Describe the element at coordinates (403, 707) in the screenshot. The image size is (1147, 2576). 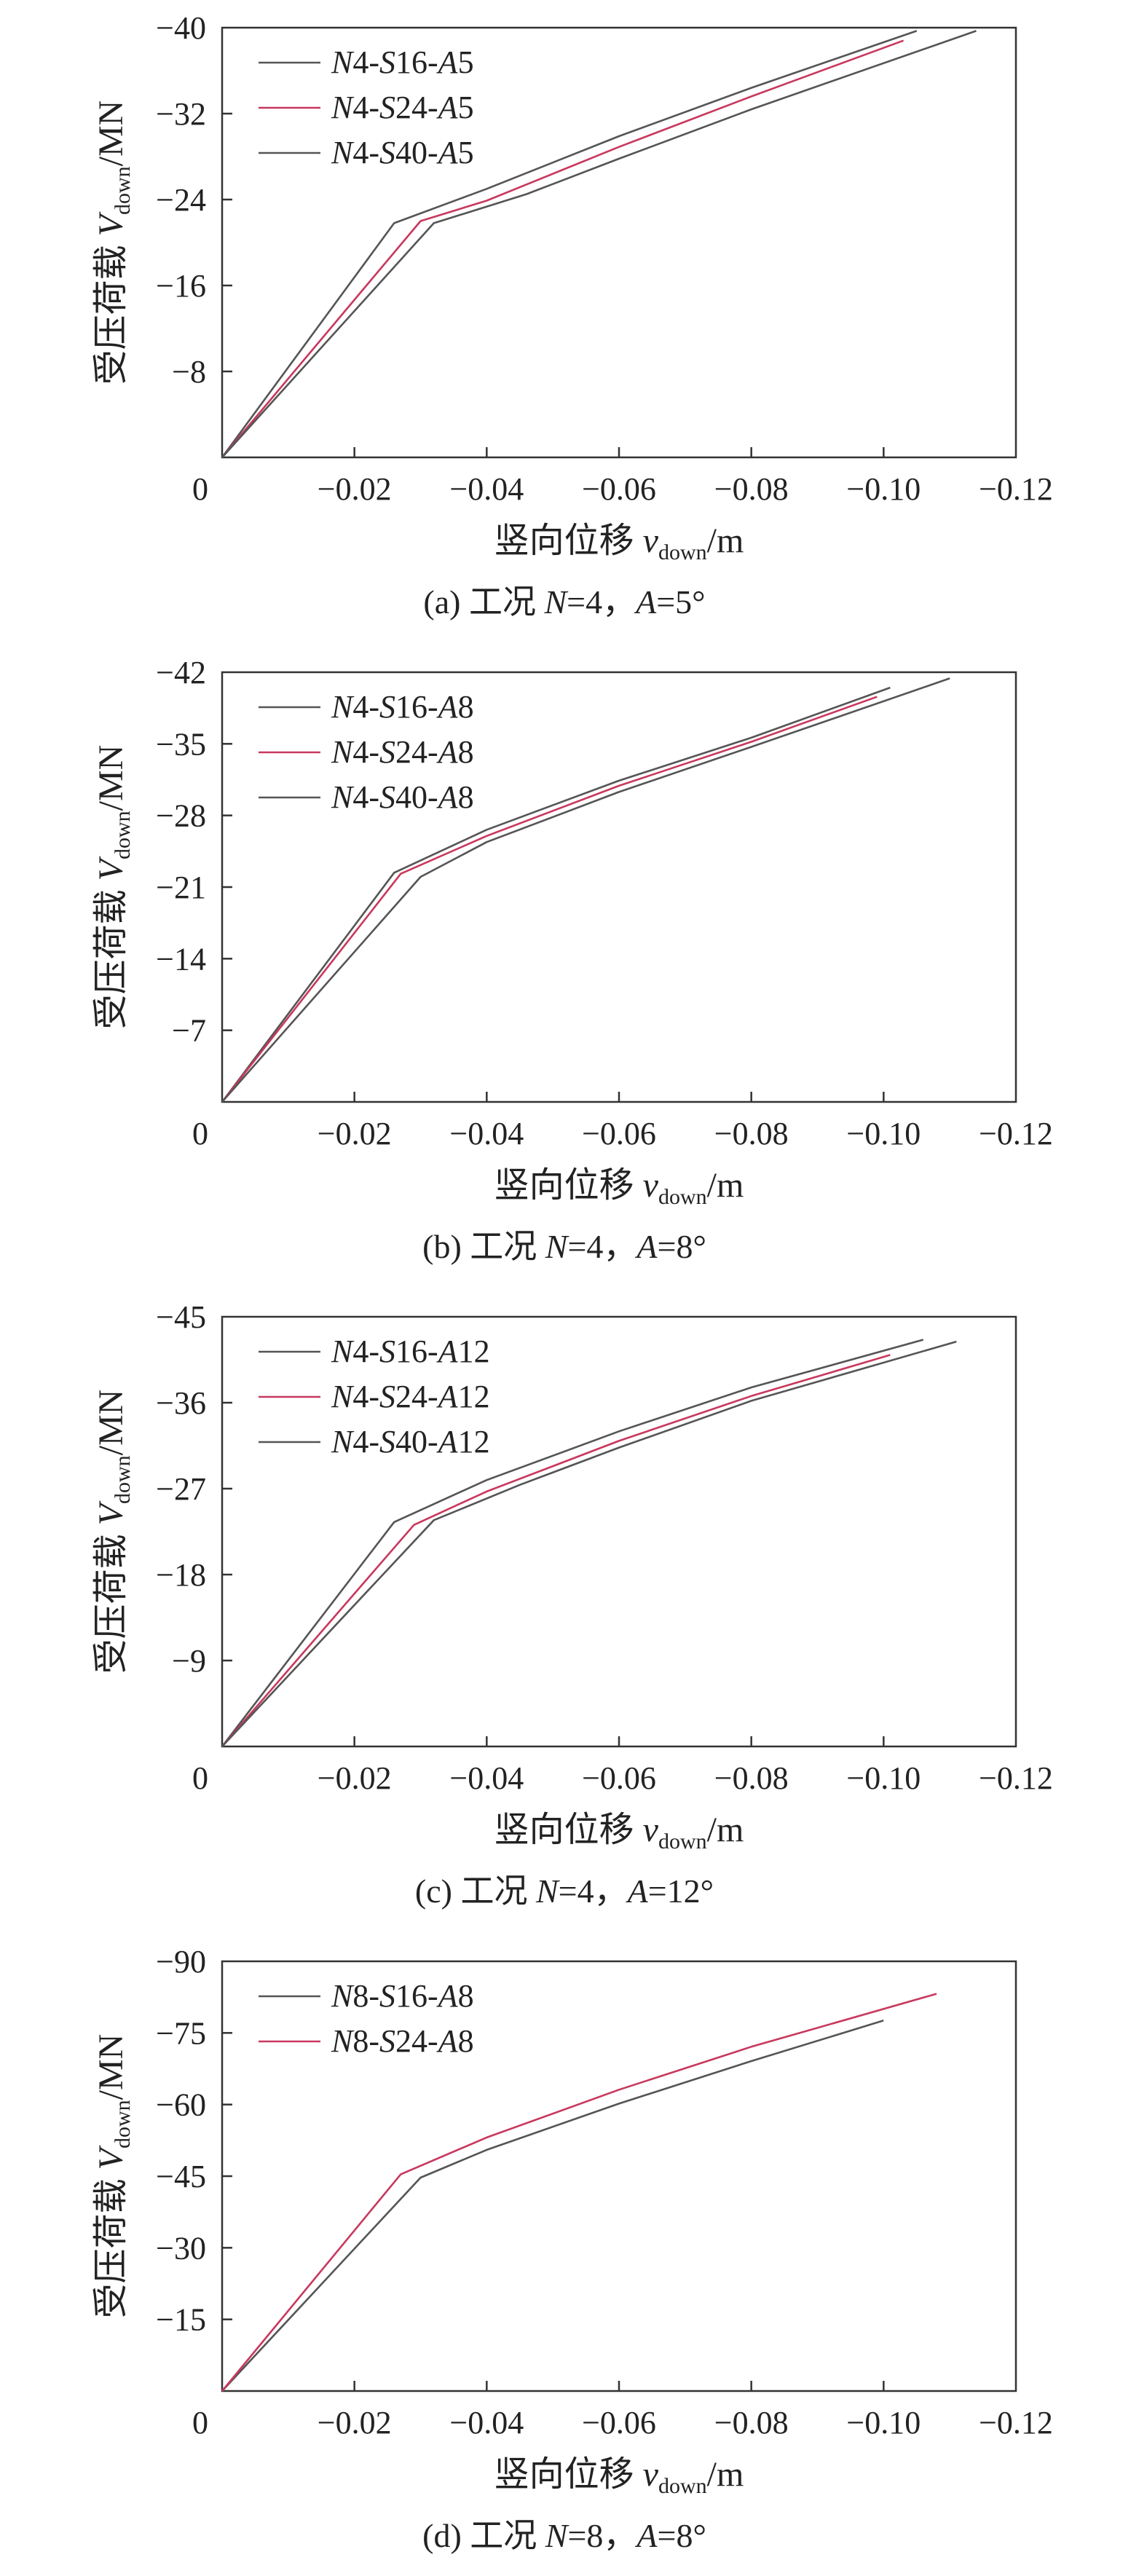
I see `legend-label: N4-S16-A8` at that location.